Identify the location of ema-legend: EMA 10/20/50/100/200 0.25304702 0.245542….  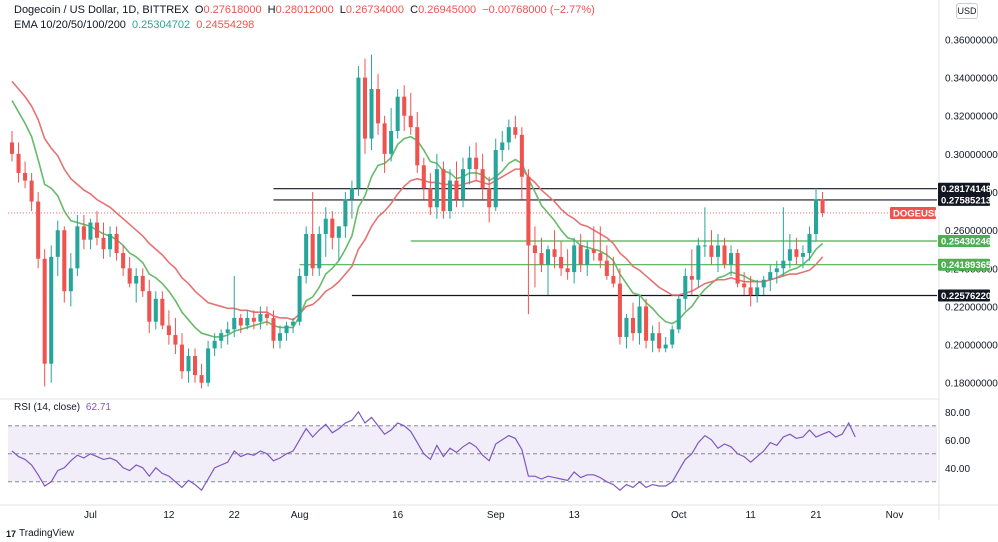
(135, 25).